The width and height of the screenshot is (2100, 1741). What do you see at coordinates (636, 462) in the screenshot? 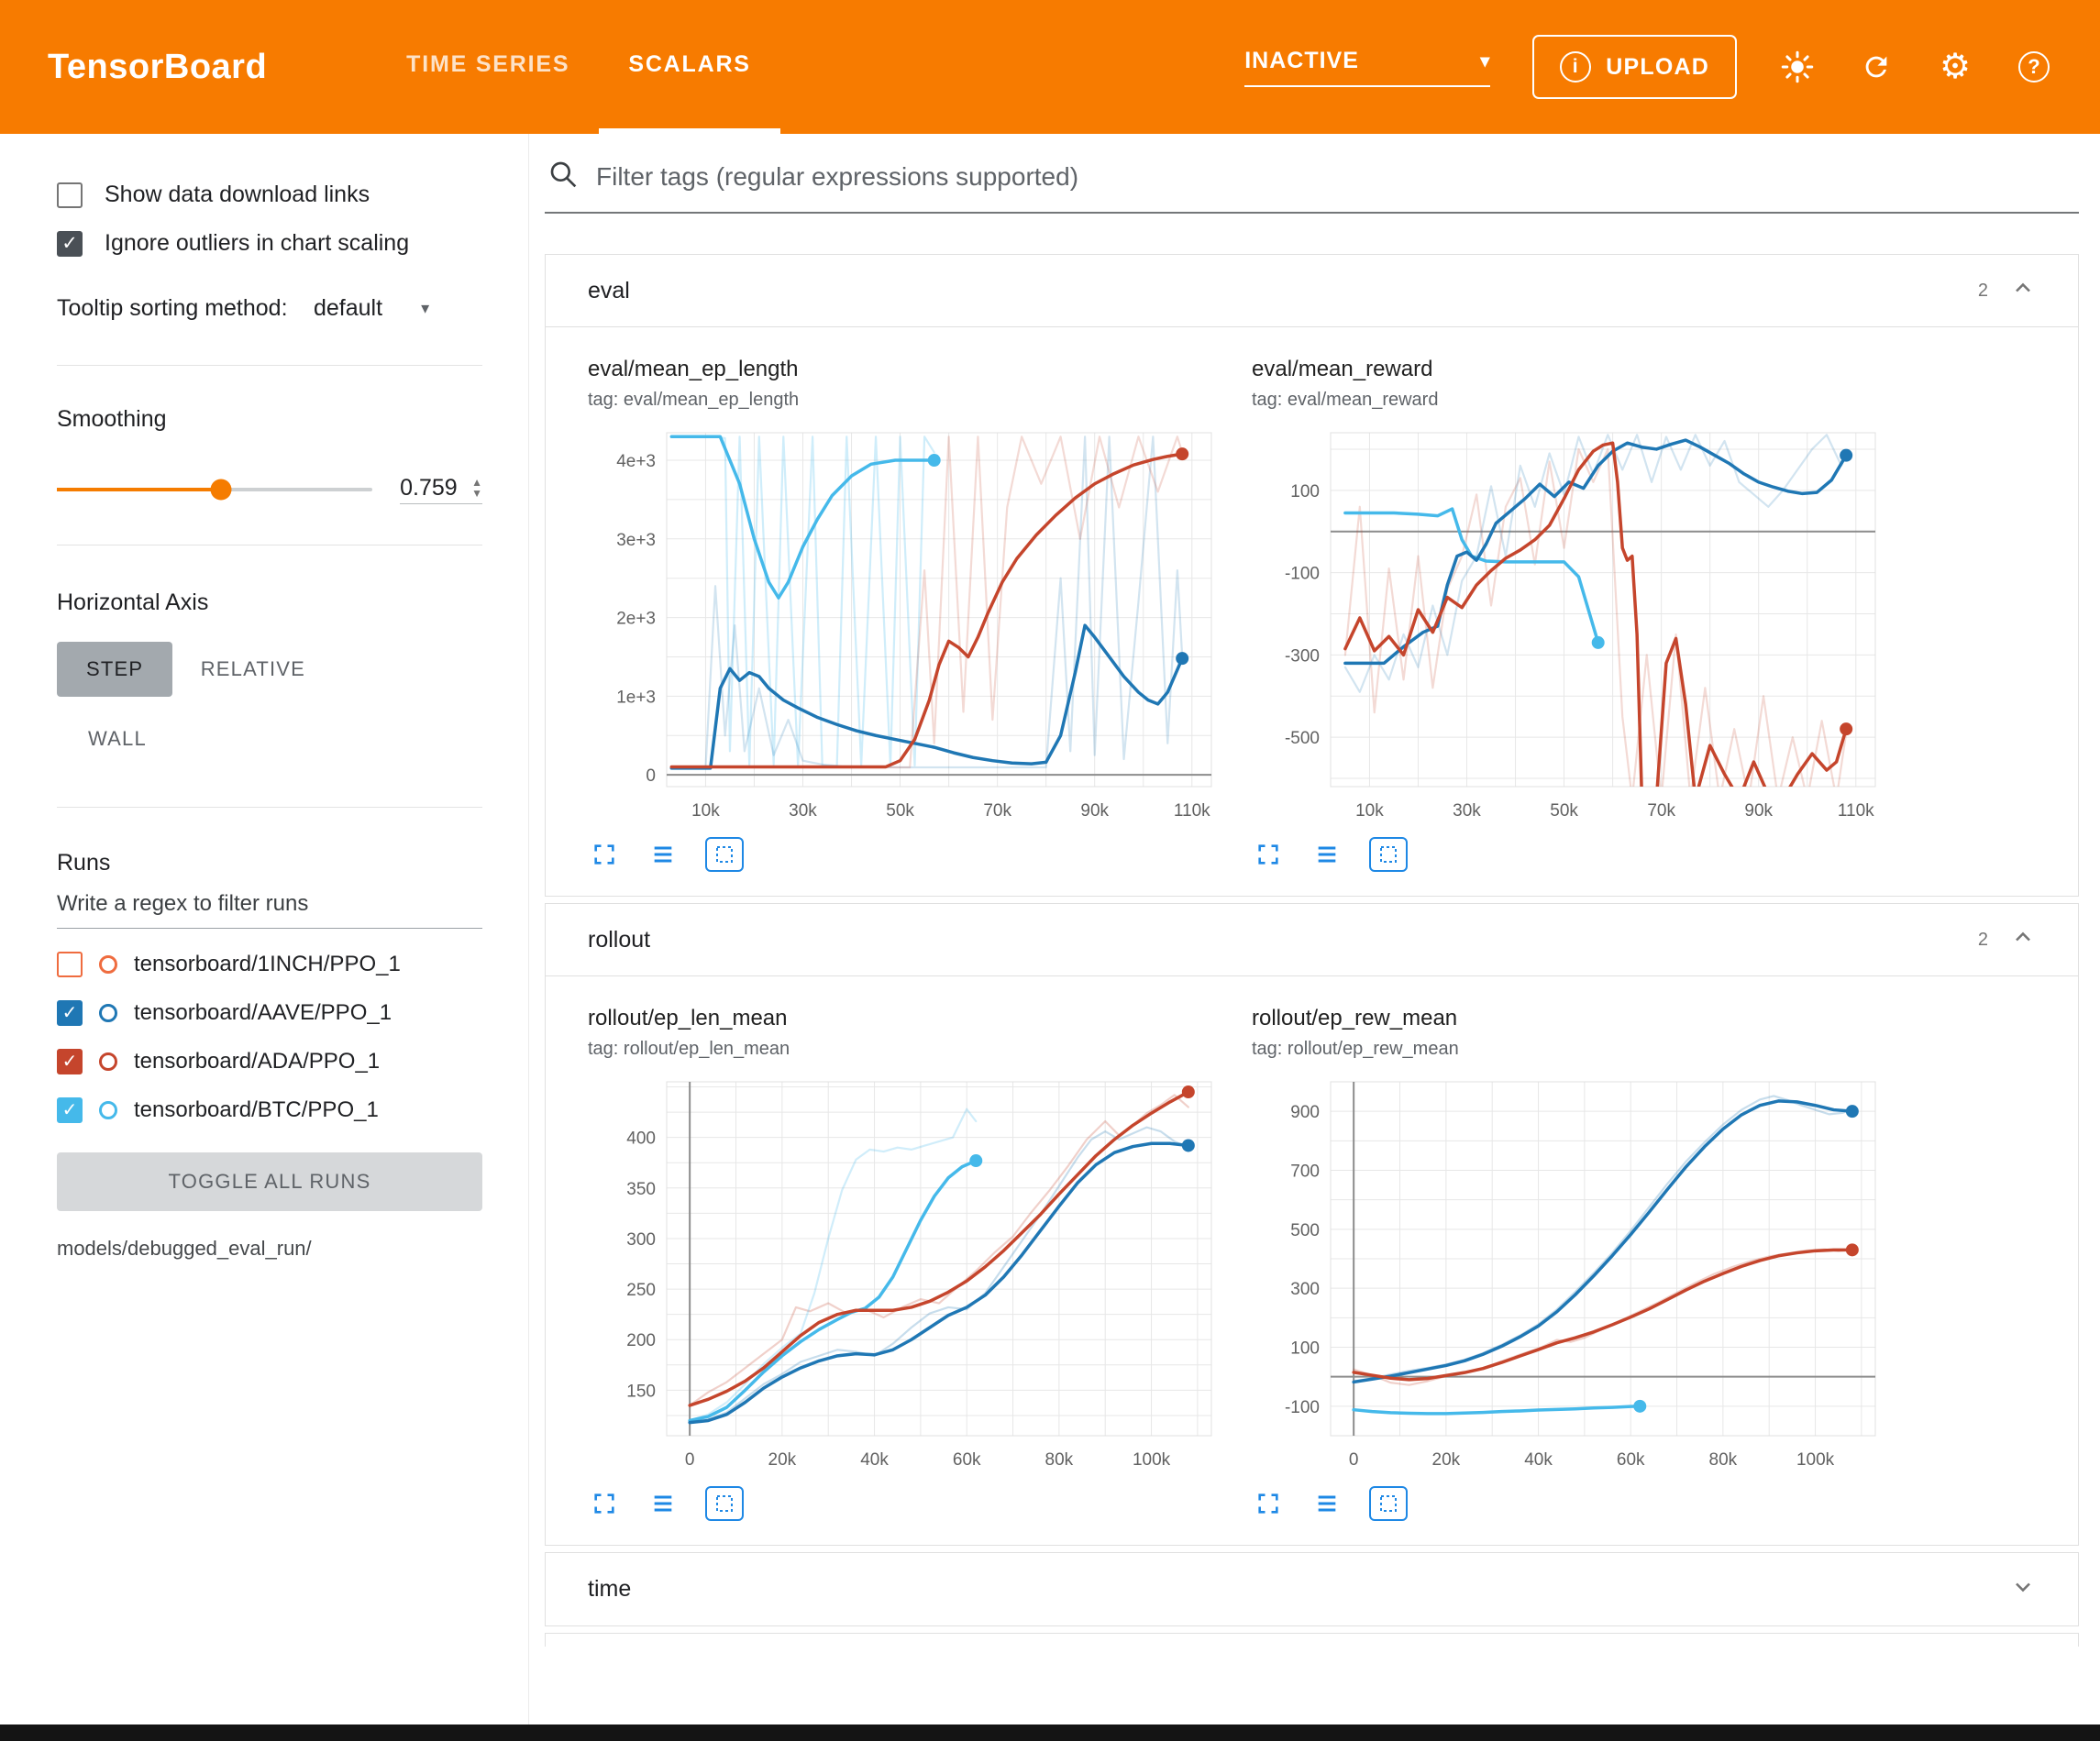
I see `svg-text: 4e+3` at bounding box center [636, 462].